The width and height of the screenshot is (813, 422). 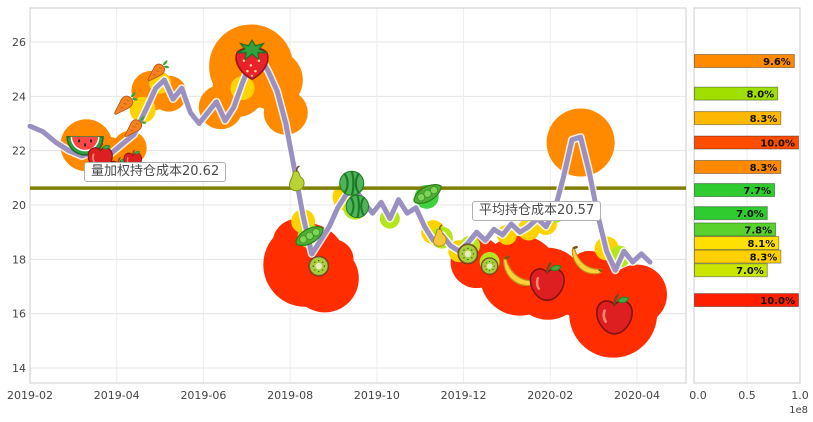 What do you see at coordinates (537, 211) in the screenshot?
I see `avg-cost-label: 平均持仓成本20.57` at bounding box center [537, 211].